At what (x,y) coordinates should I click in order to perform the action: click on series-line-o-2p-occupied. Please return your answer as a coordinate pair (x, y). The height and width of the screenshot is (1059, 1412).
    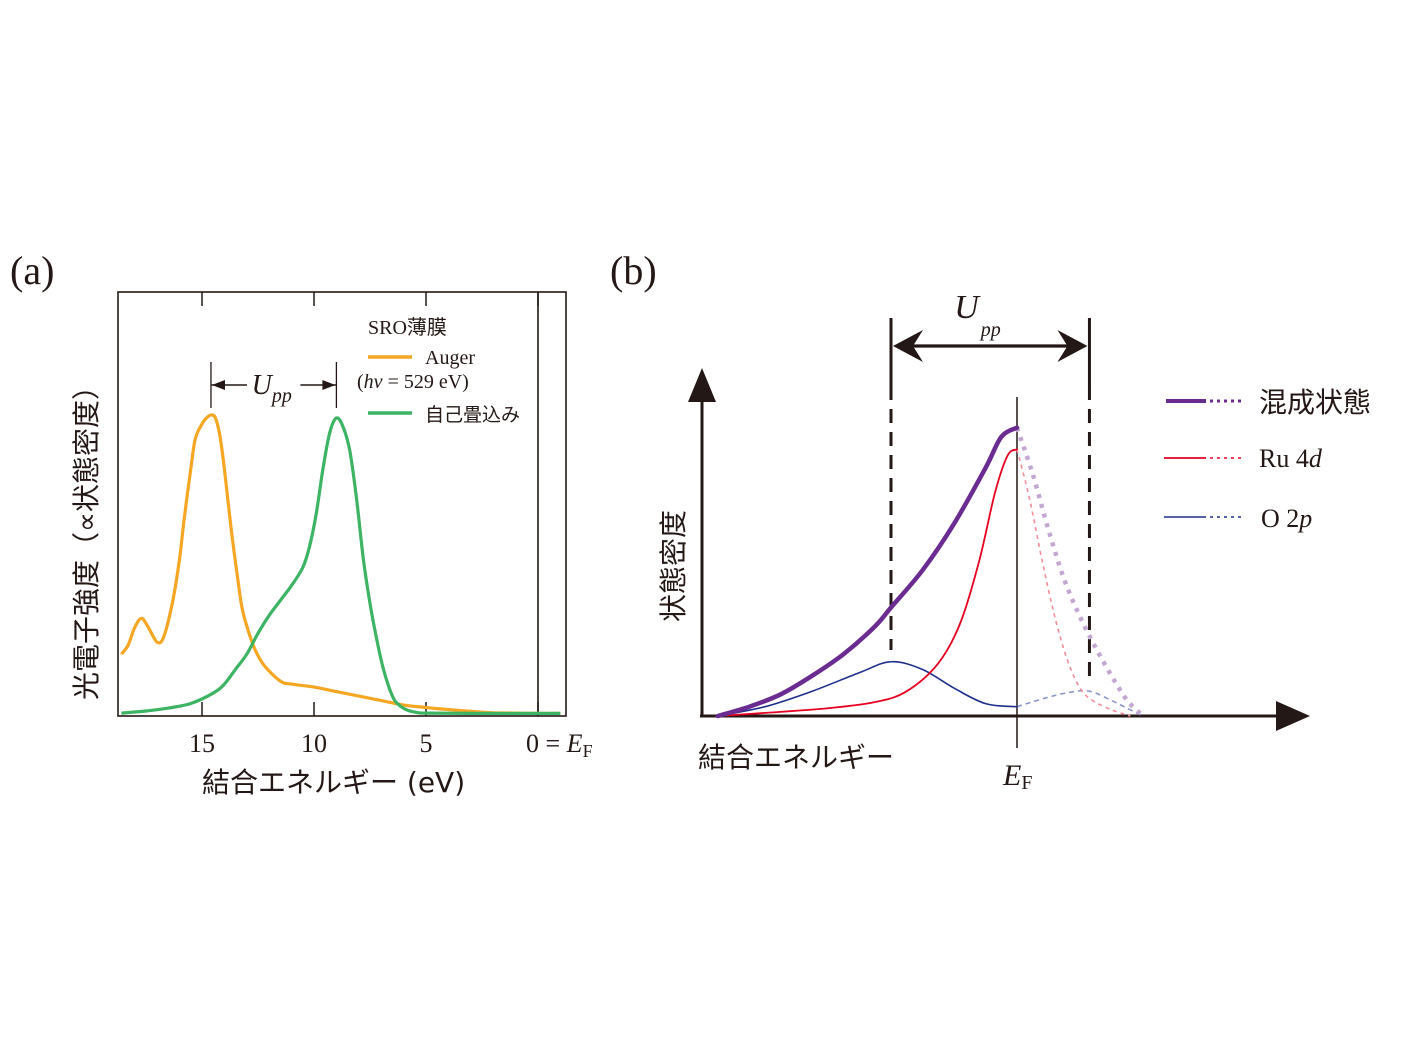
    Looking at the image, I should click on (867, 688).